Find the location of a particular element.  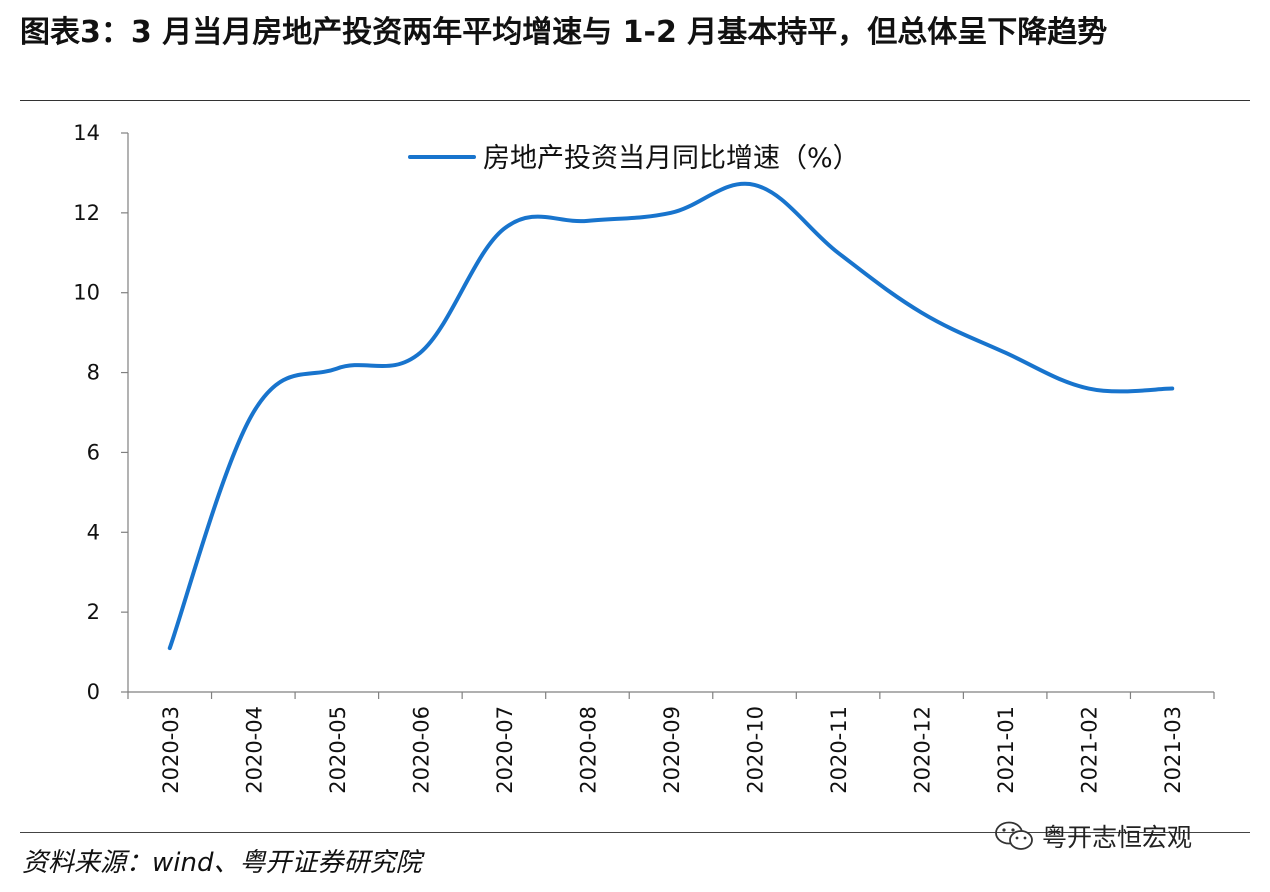

y-tick-label: 10 is located at coordinates (86, 293).